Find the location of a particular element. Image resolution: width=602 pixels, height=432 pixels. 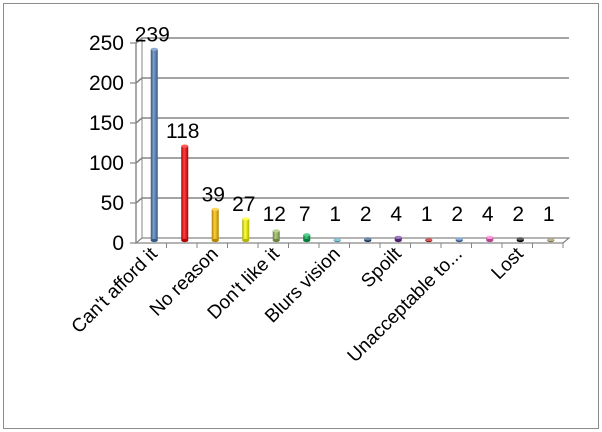

y-tick-label: 100 is located at coordinates (106, 163).